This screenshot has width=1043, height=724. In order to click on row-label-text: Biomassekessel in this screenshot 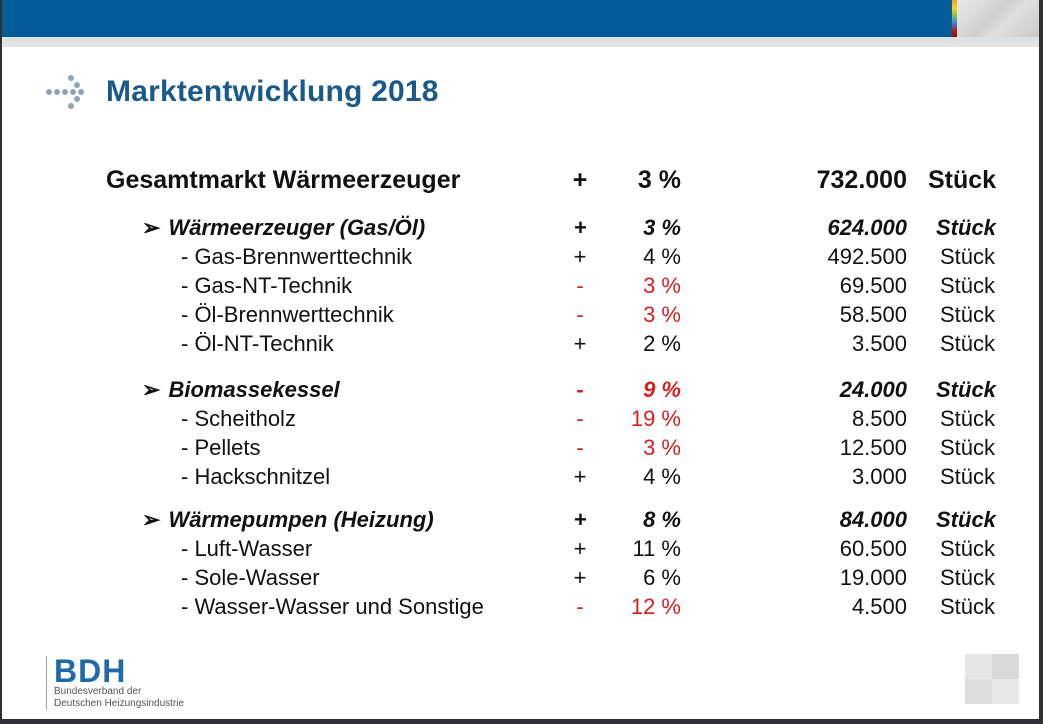, I will do `click(254, 389)`.